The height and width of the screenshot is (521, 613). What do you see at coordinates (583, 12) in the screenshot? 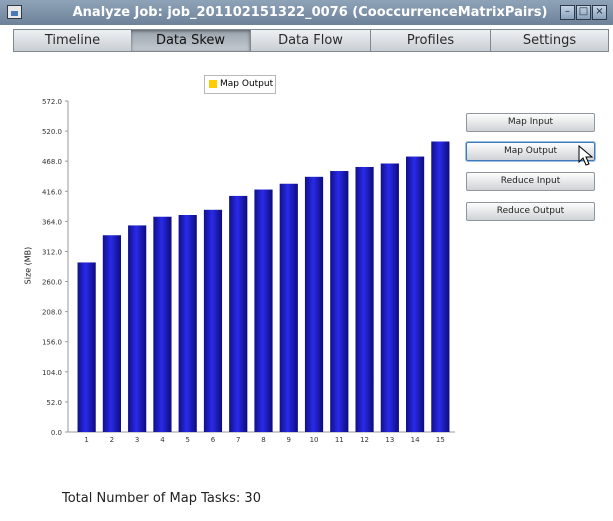
I see `maximize-icon: □` at bounding box center [583, 12].